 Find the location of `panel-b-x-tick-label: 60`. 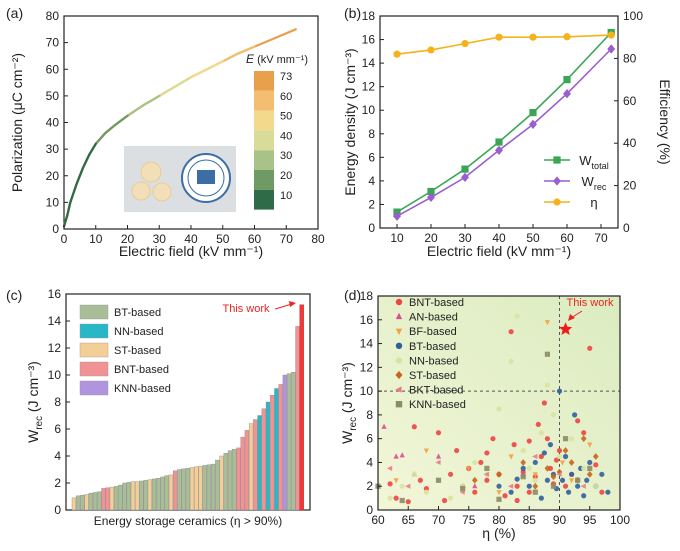

panel-b-x-tick-label: 60 is located at coordinates (567, 238).